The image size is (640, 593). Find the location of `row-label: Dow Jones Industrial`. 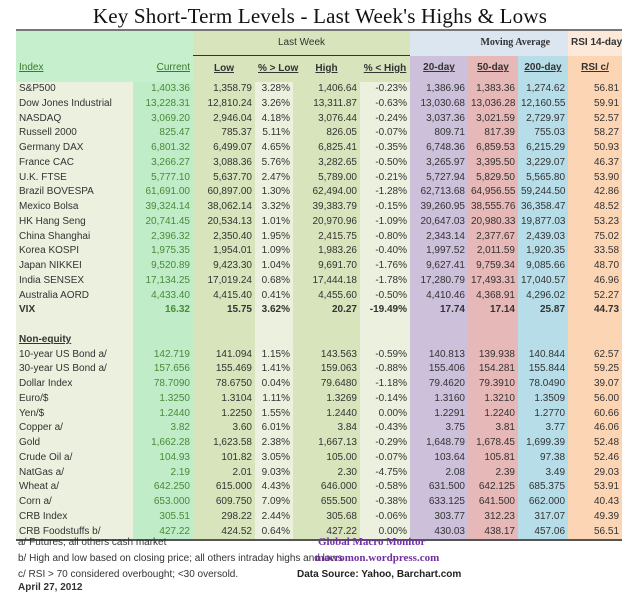

row-label: Dow Jones Industrial is located at coordinates (74, 104).